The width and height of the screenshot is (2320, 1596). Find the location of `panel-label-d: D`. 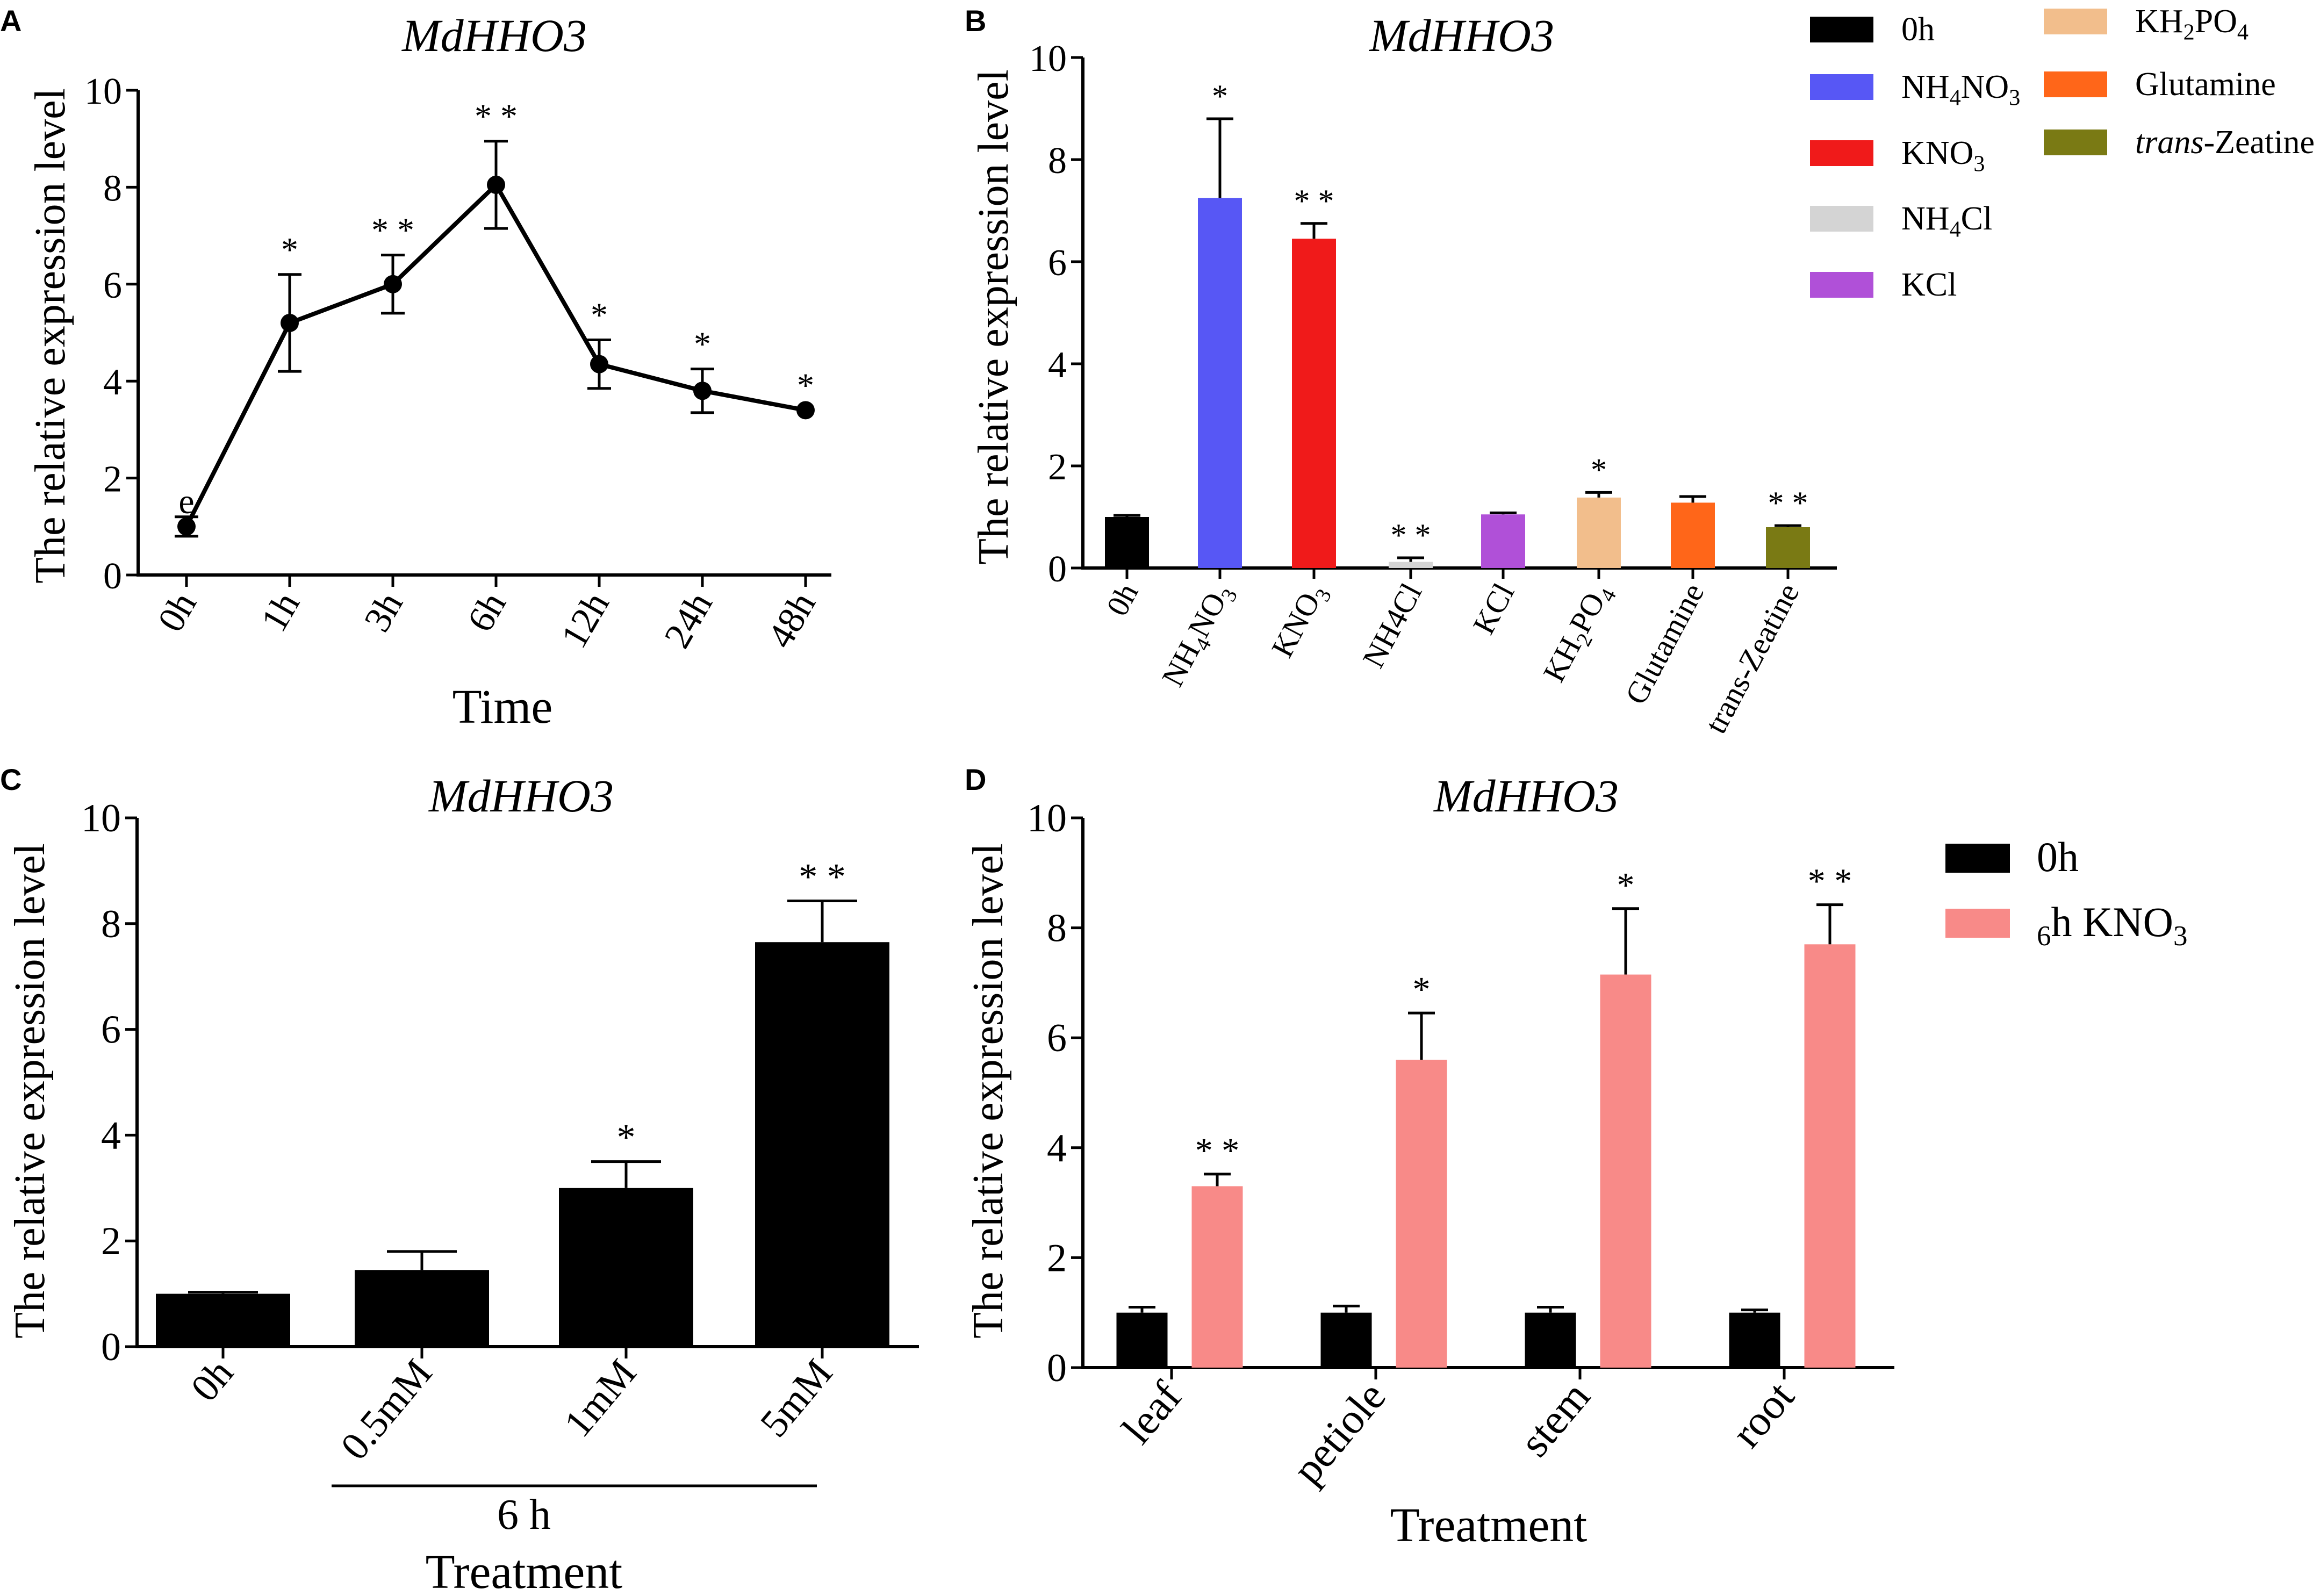

panel-label-d: D is located at coordinates (975, 780).